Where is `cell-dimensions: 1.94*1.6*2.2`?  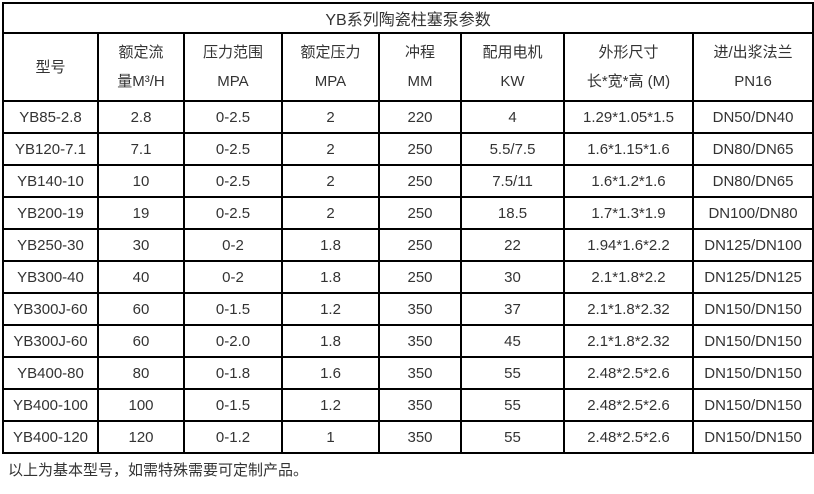
cell-dimensions: 1.94*1.6*2.2 is located at coordinates (628, 245).